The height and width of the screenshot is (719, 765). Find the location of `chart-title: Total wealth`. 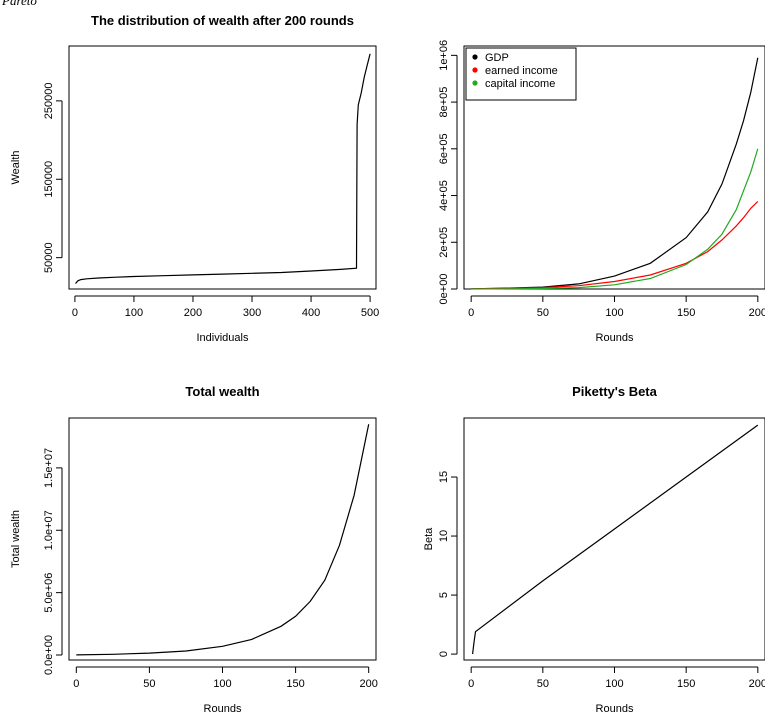

chart-title: Total wealth is located at coordinates (222, 391).